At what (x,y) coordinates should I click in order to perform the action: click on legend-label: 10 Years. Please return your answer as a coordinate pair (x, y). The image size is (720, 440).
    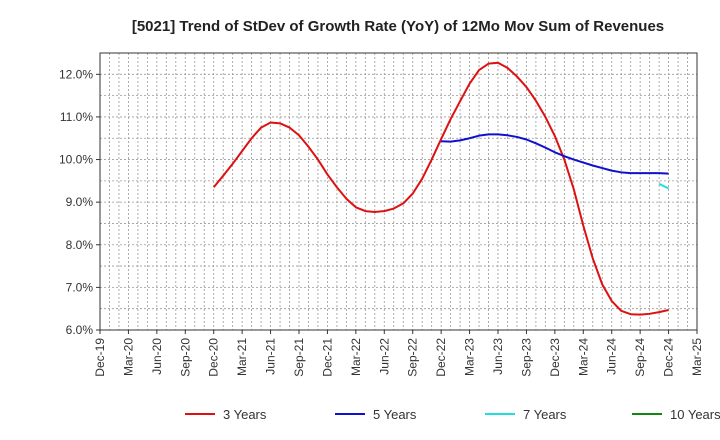
    Looking at the image, I should click on (695, 414).